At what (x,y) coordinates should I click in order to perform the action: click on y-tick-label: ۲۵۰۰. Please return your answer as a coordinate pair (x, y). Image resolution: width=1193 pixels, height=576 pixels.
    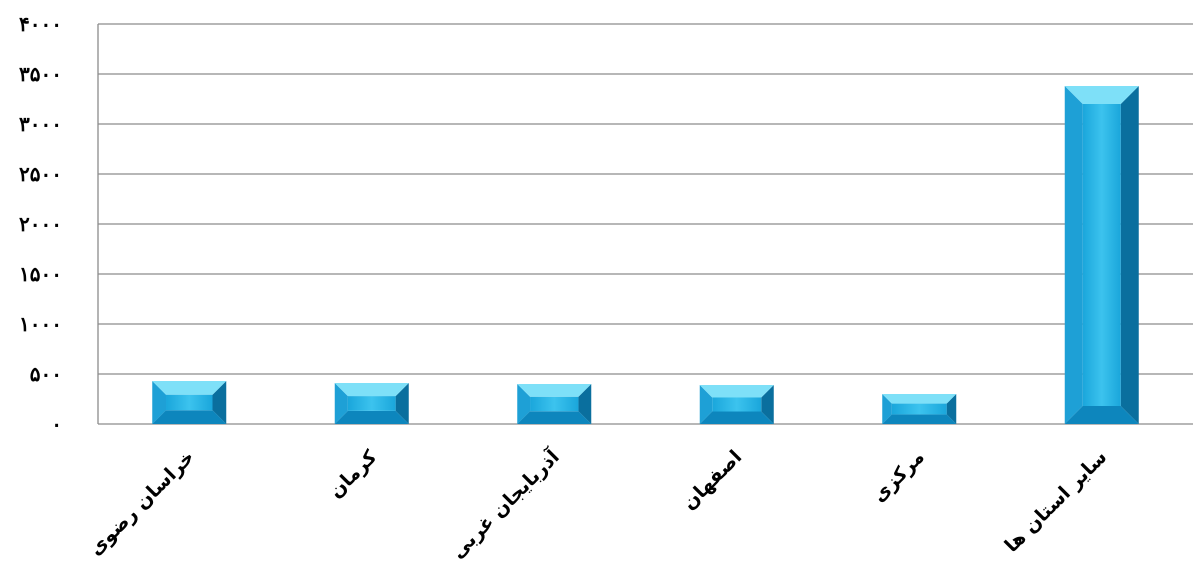
    Looking at the image, I should click on (40, 174).